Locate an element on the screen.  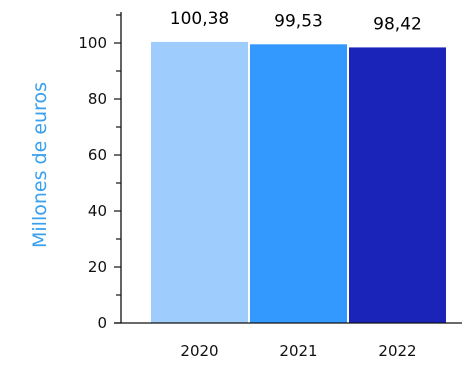
y-tick-label: 60 is located at coordinates (97, 155).